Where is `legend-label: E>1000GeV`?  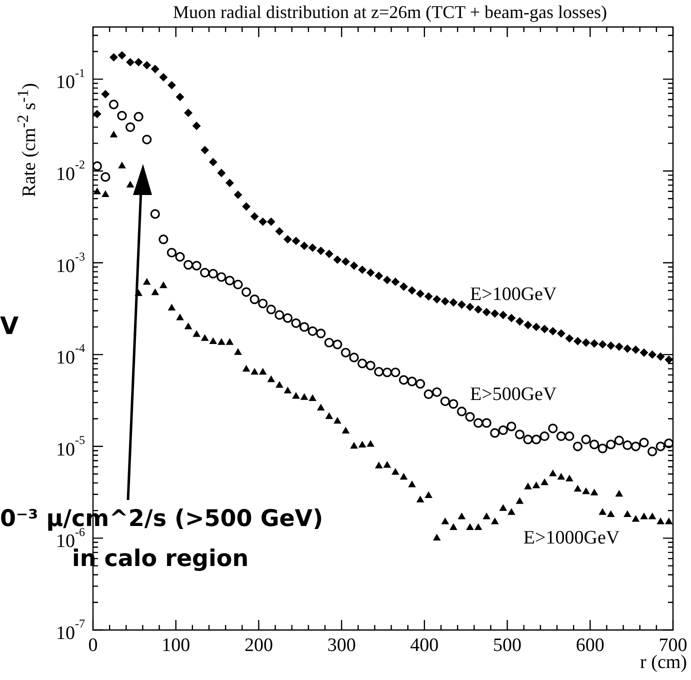
legend-label: E>1000GeV is located at coordinates (571, 538).